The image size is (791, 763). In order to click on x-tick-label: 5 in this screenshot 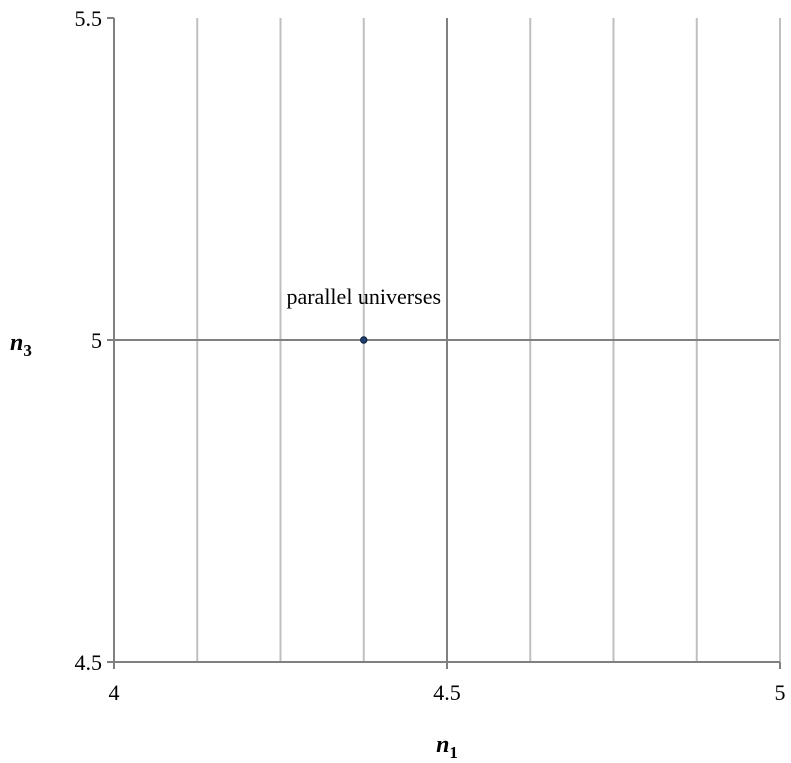, I will do `click(780, 692)`.